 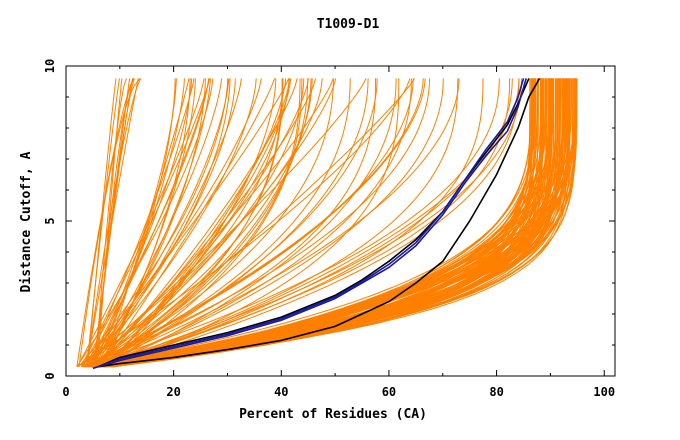 I want to click on x-tick-label: 40, so click(x=281, y=392).